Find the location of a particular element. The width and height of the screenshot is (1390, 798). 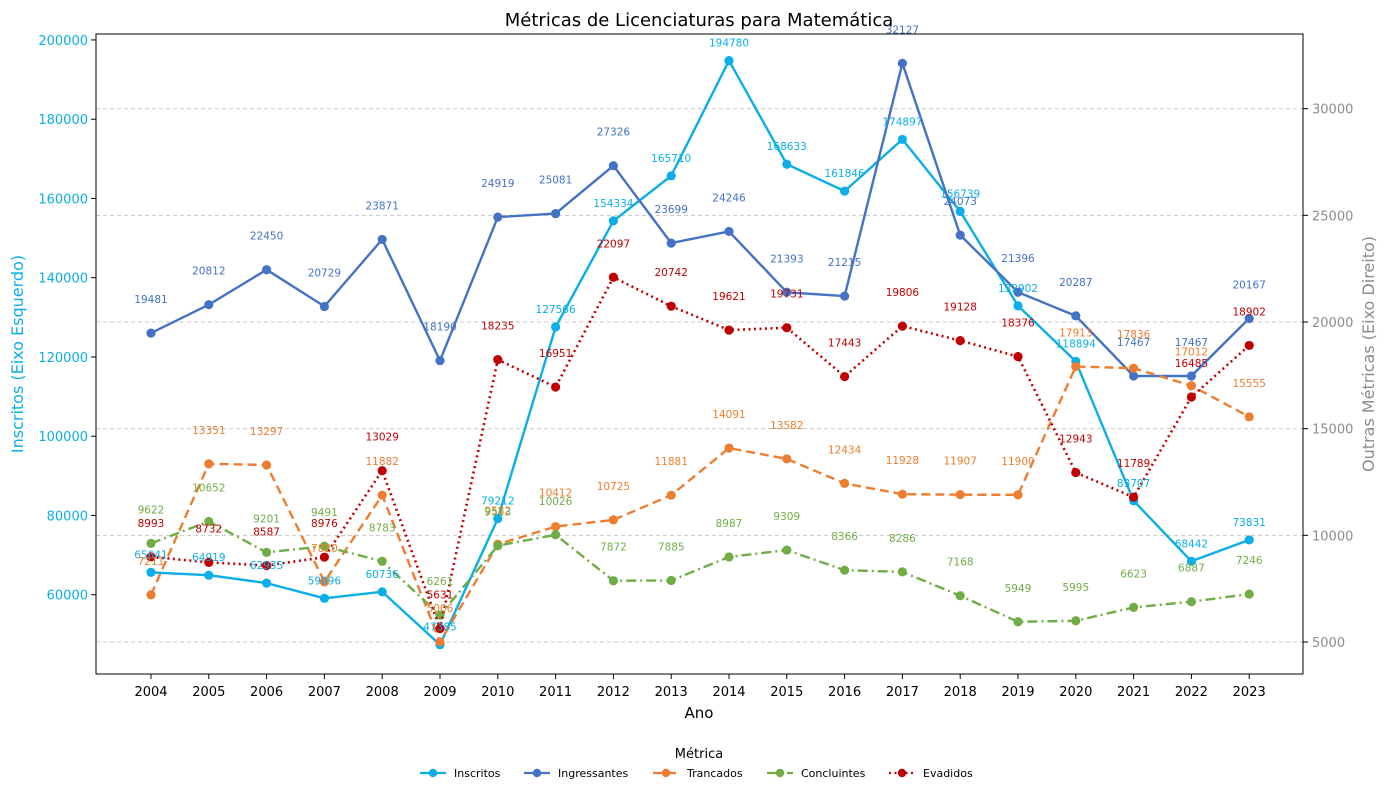

data-label-concluintes: 5949 is located at coordinates (1018, 589).